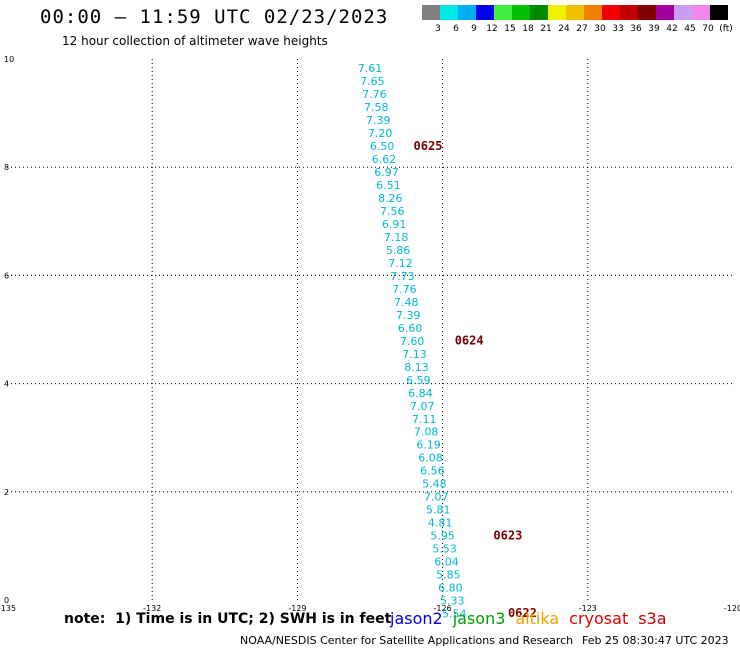 Image resolution: width=740 pixels, height=650 pixels. I want to click on wave-height-label: 6.62, so click(384, 159).